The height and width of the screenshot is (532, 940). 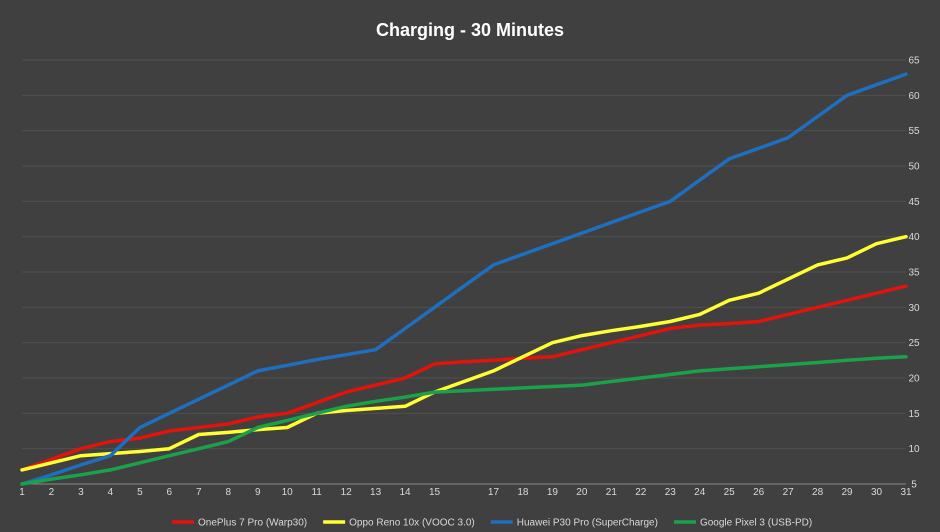 What do you see at coordinates (22, 492) in the screenshot?
I see `x-tick-label: 1` at bounding box center [22, 492].